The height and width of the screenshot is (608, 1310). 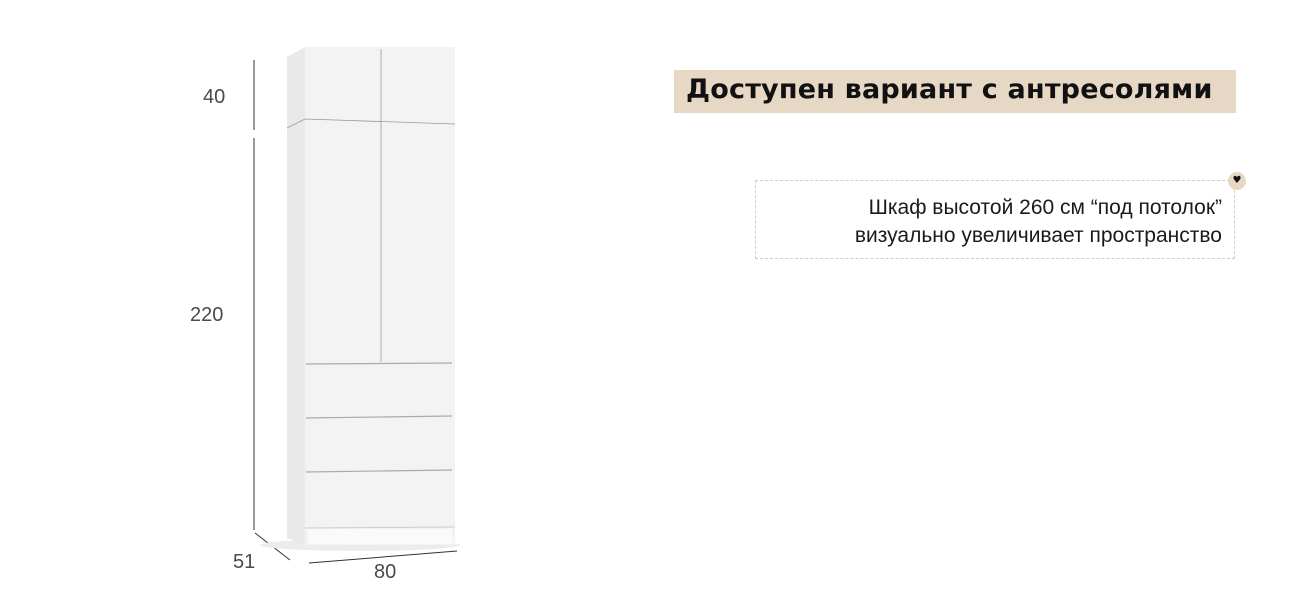 What do you see at coordinates (379, 471) in the screenshot?
I see `drawer-3-edge` at bounding box center [379, 471].